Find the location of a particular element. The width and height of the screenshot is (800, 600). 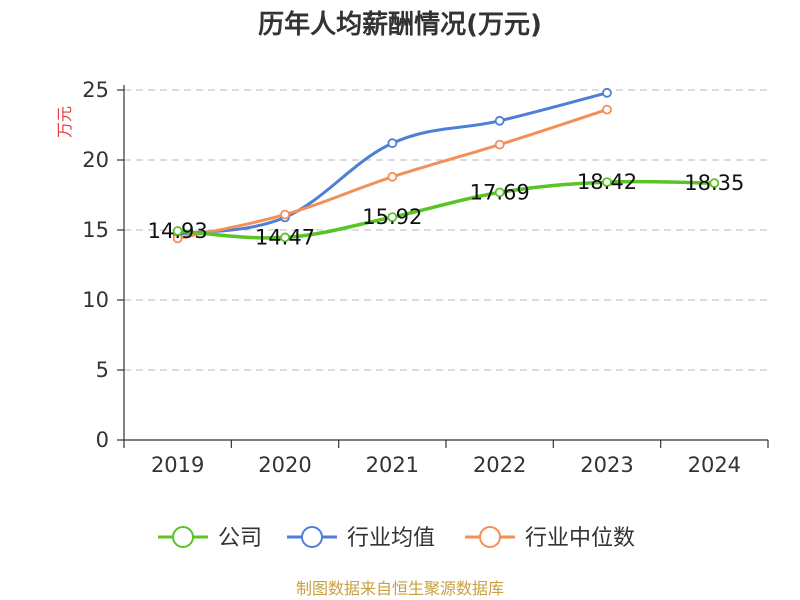

data-label-3: 17.69 is located at coordinates (500, 192).